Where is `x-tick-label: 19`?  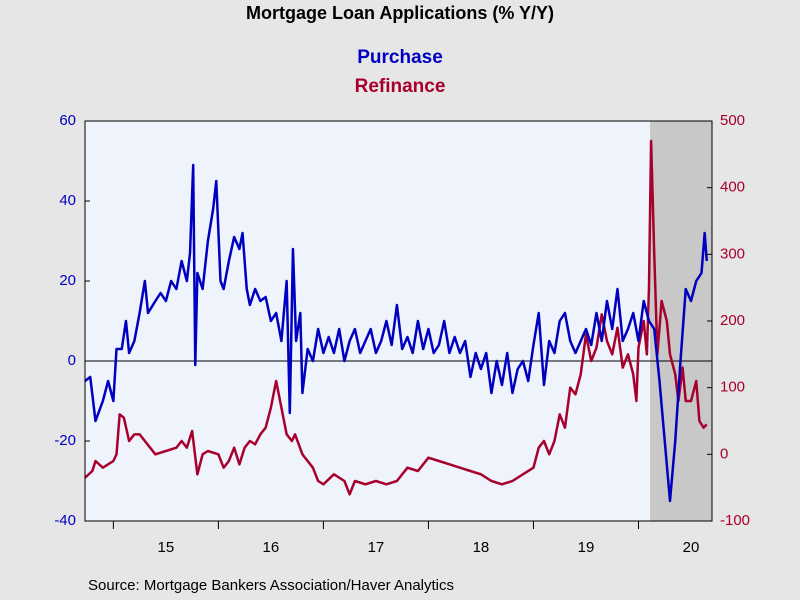 x-tick-label: 19 is located at coordinates (586, 547).